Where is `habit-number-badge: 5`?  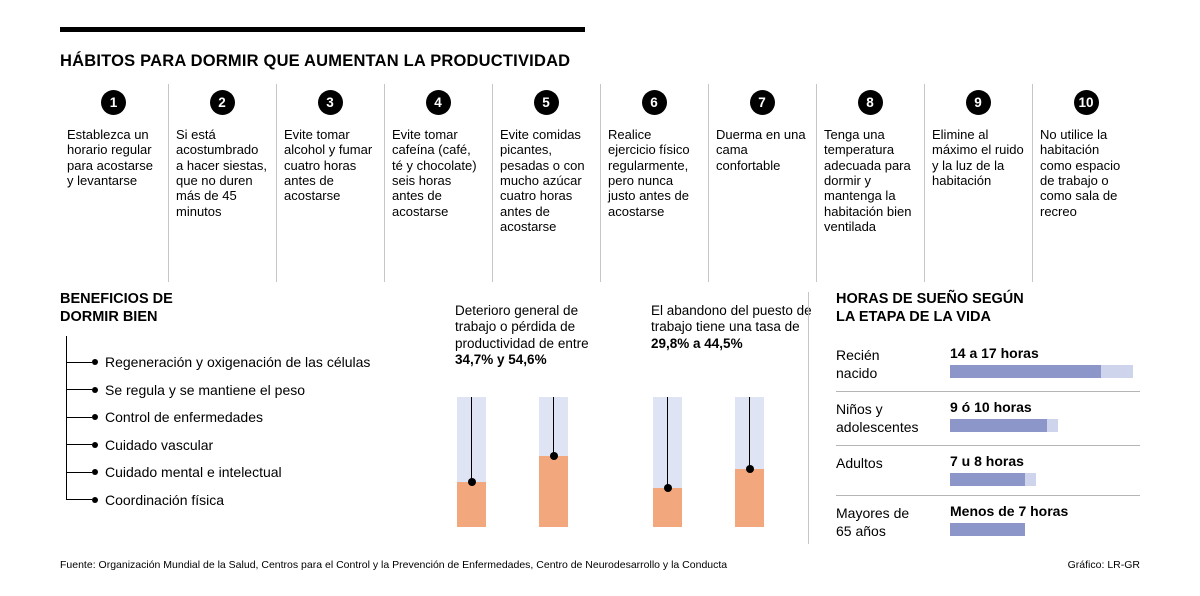 habit-number-badge: 5 is located at coordinates (546, 102).